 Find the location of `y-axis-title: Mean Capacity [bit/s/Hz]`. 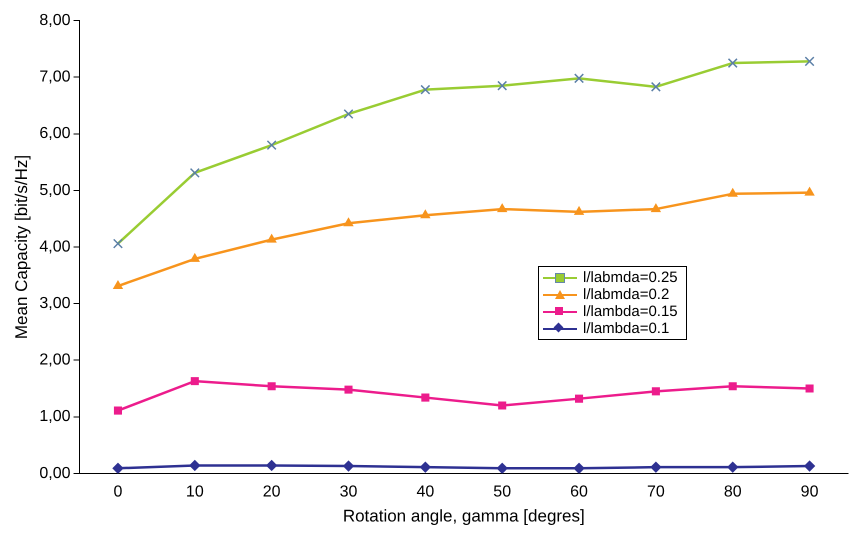

y-axis-title: Mean Capacity [bit/s/Hz] is located at coordinates (21, 247).